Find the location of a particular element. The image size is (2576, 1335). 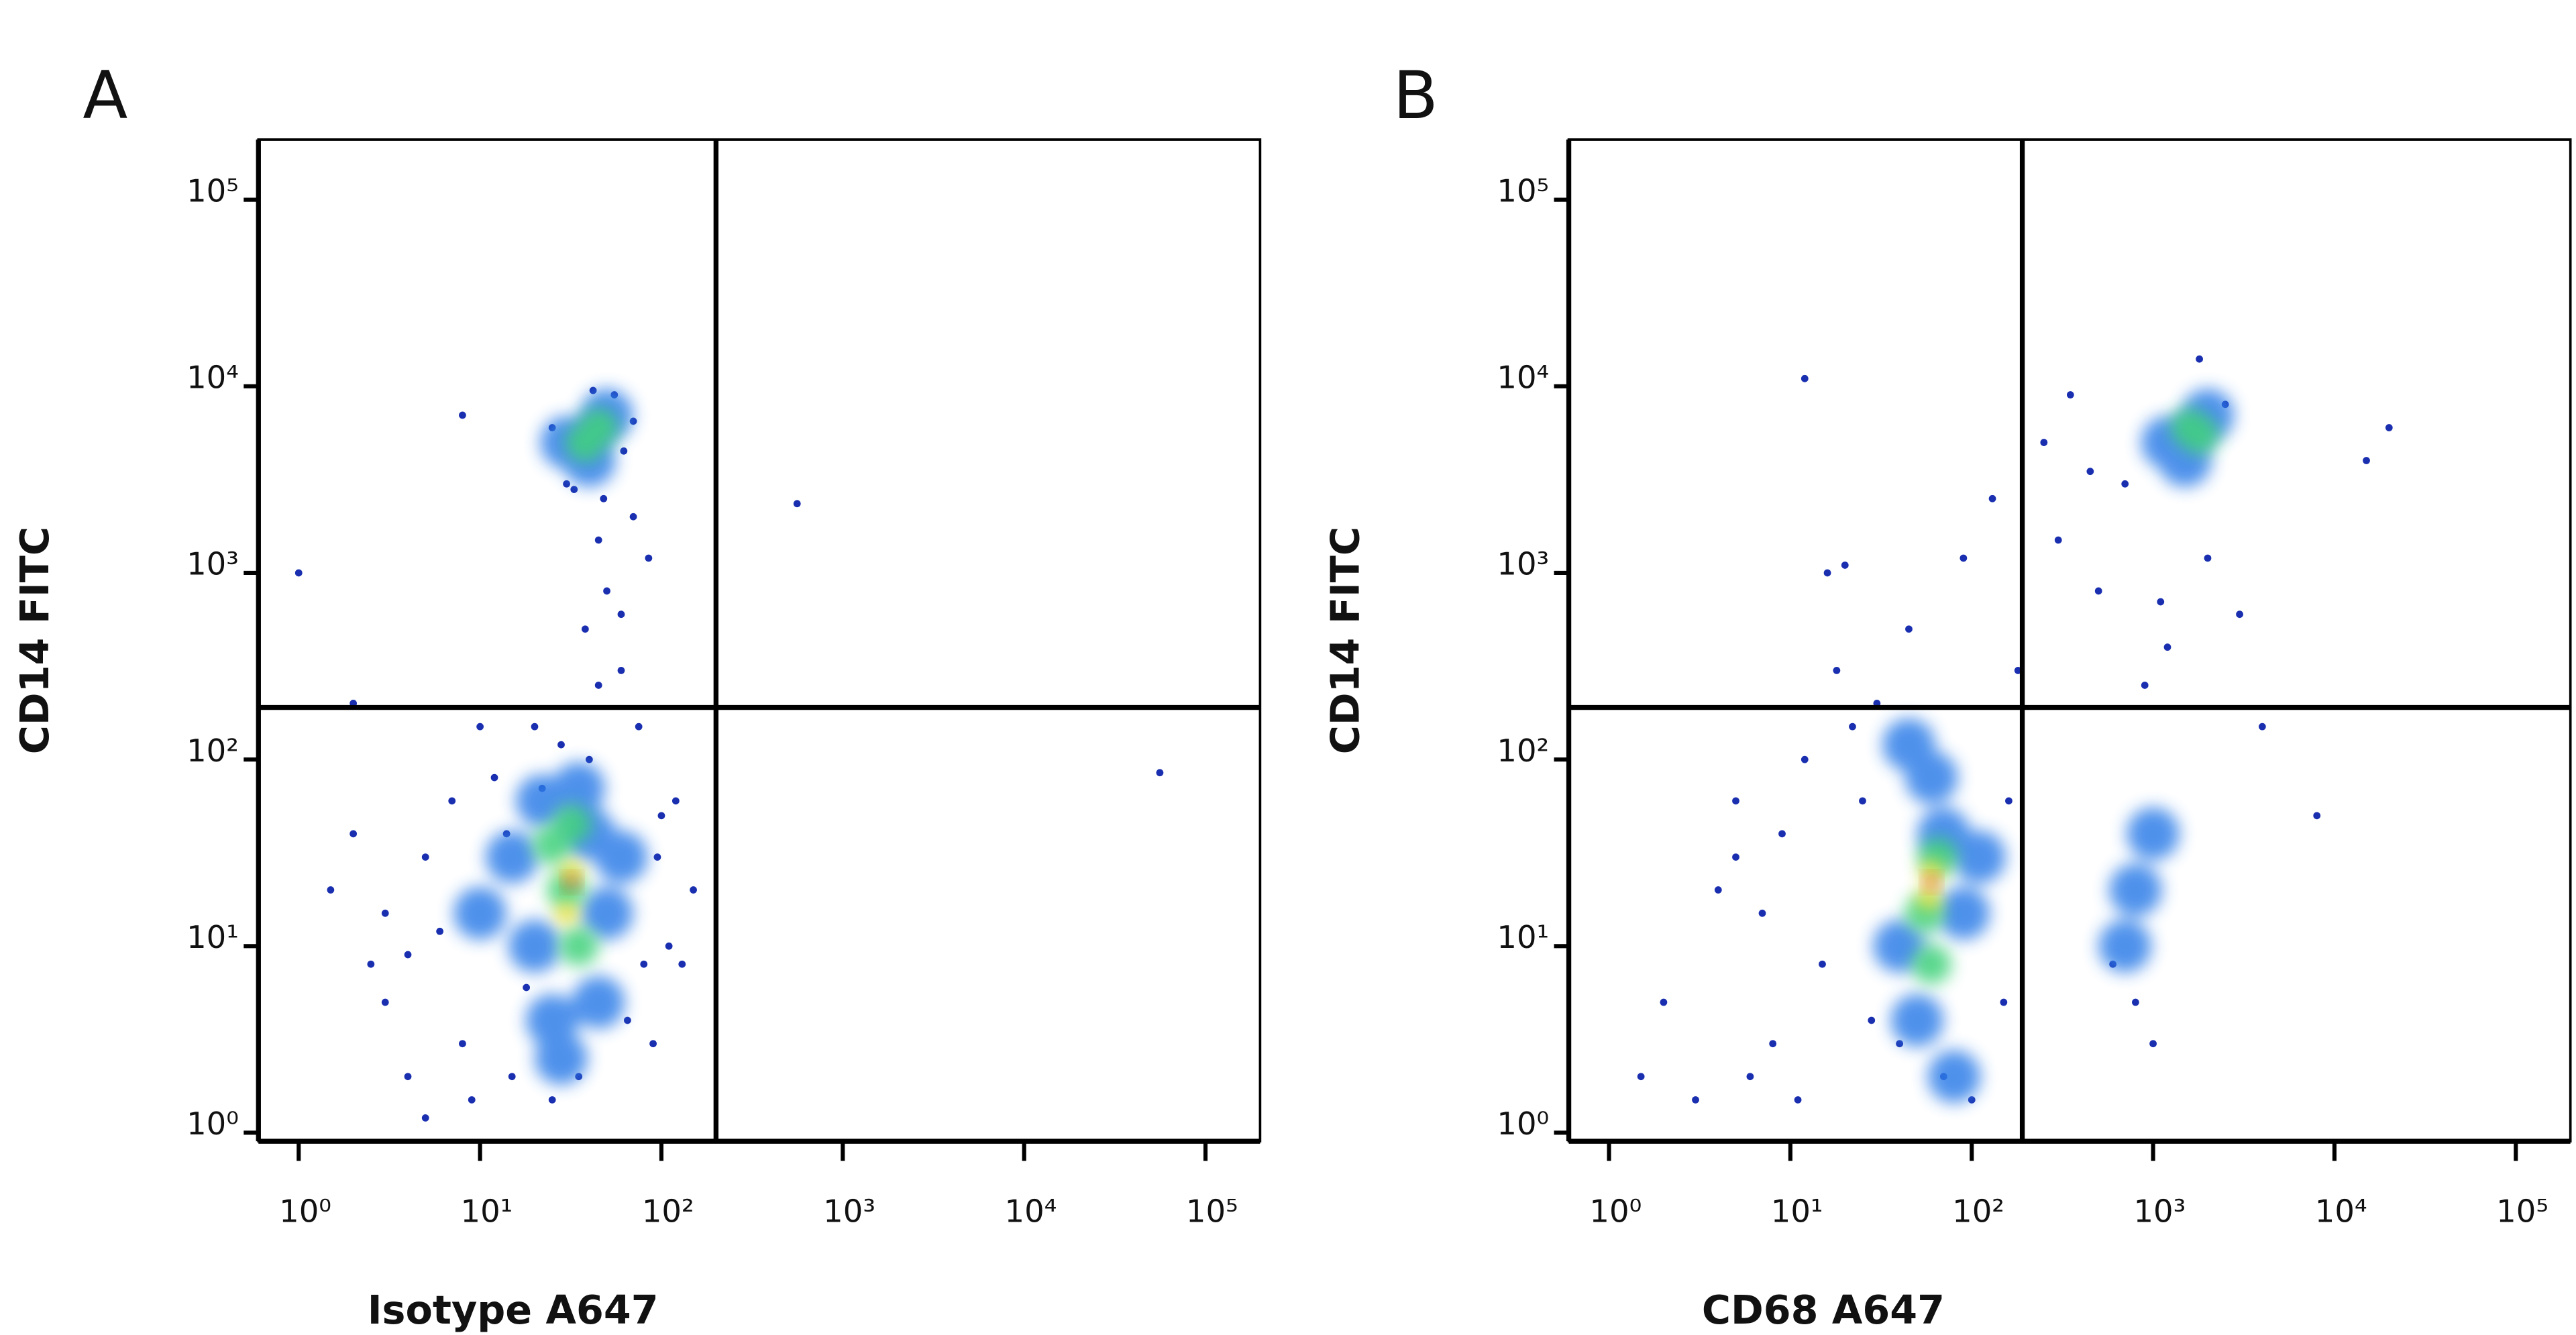

panel-letter: B is located at coordinates (1415, 96).